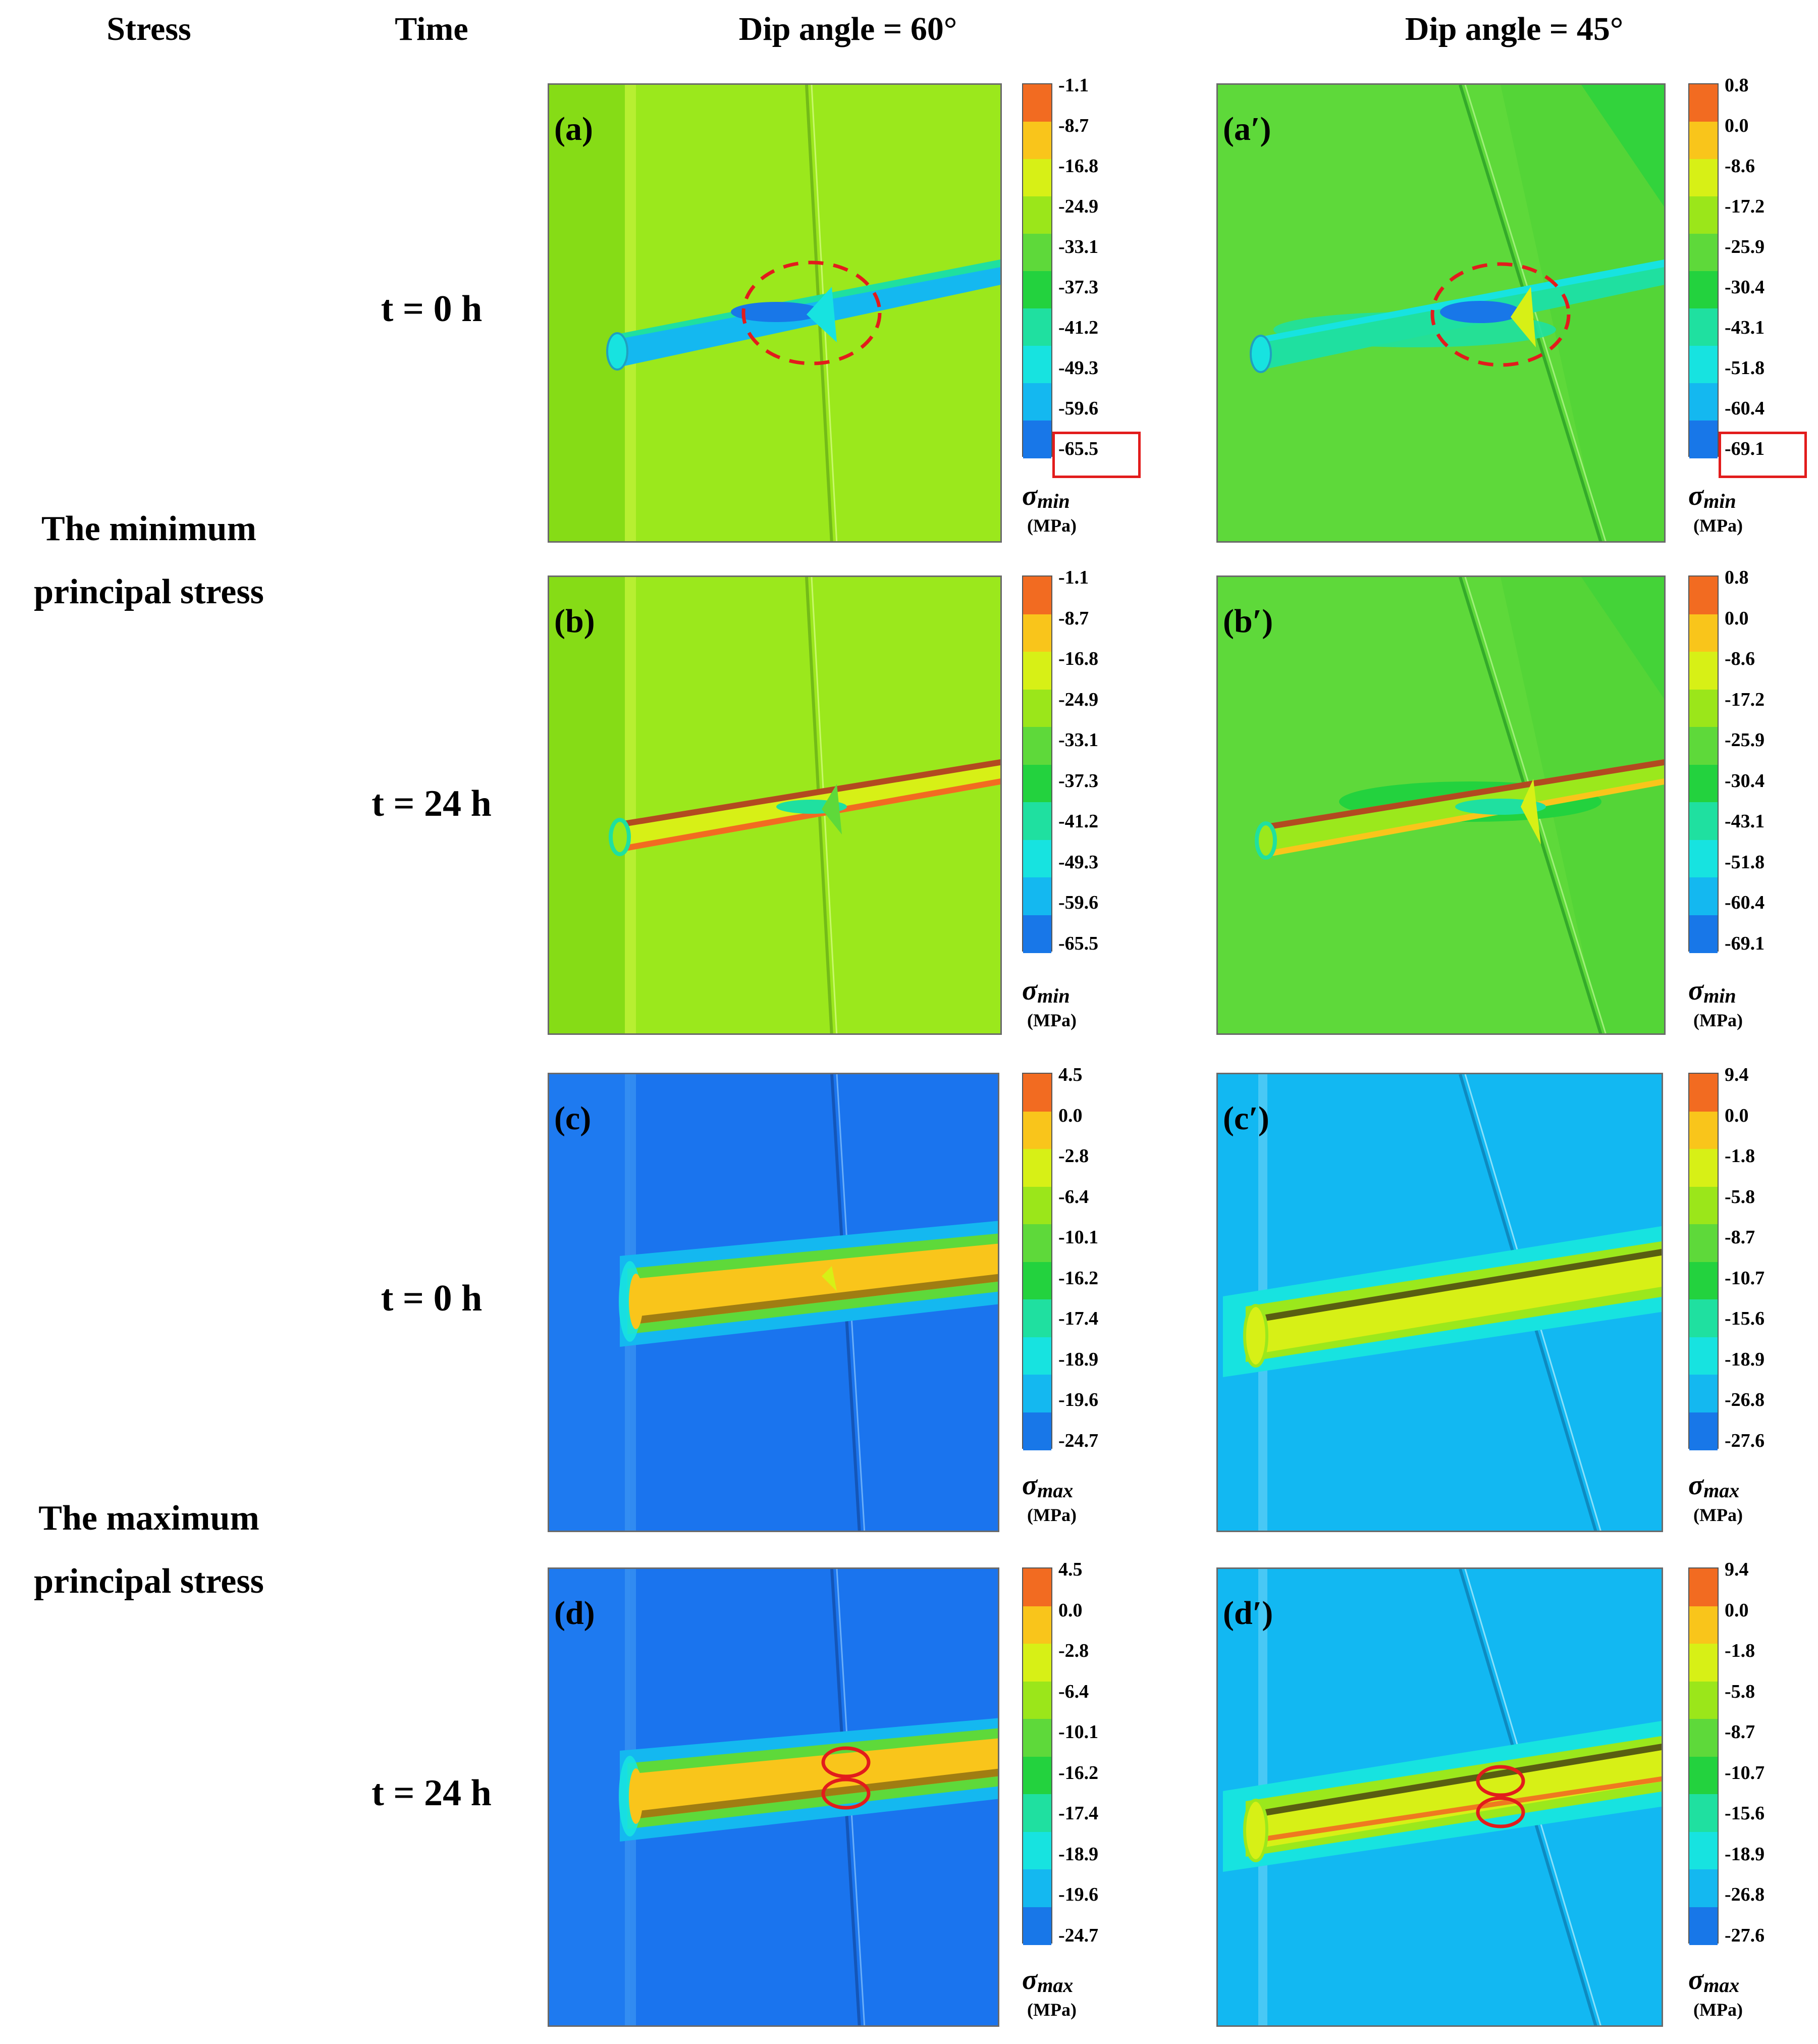  What do you see at coordinates (1737, 1074) in the screenshot?
I see `colorbar-tick-label: 9.4` at bounding box center [1737, 1074].